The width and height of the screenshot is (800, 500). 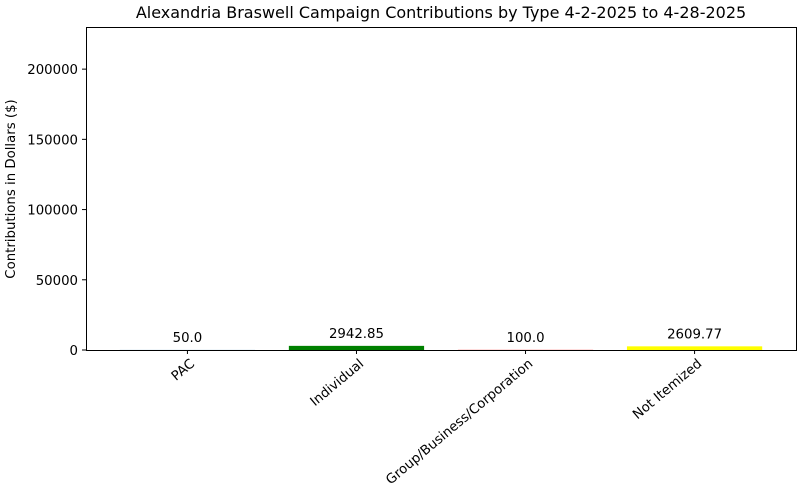 What do you see at coordinates (11, 188) in the screenshot?
I see `y-axis-label: Contributions in Dollars ($)` at bounding box center [11, 188].